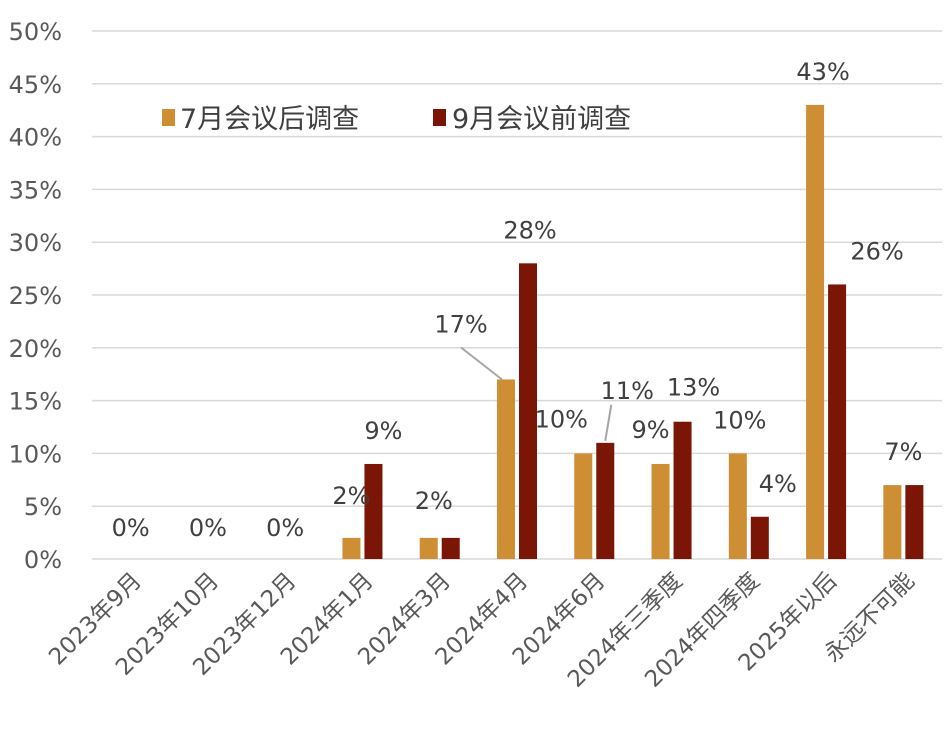  Describe the element at coordinates (529, 230) in the screenshot. I see `data-label: 28%` at that location.